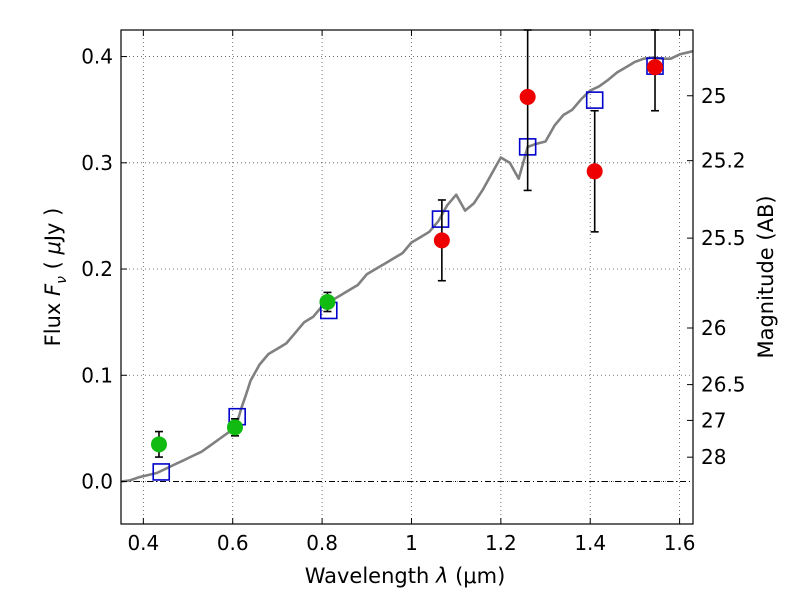 Image resolution: width=800 pixels, height=600 pixels. What do you see at coordinates (97, 482) in the screenshot?
I see `y-tick-label: 0.0` at bounding box center [97, 482].